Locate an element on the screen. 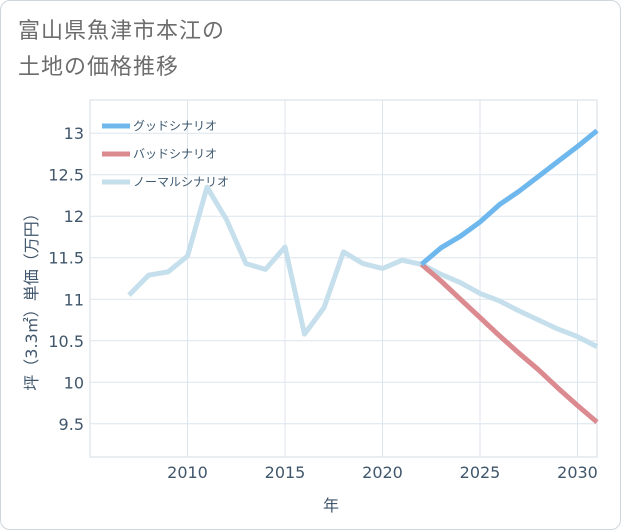  y-tick-label: 12 is located at coordinates (74, 216).